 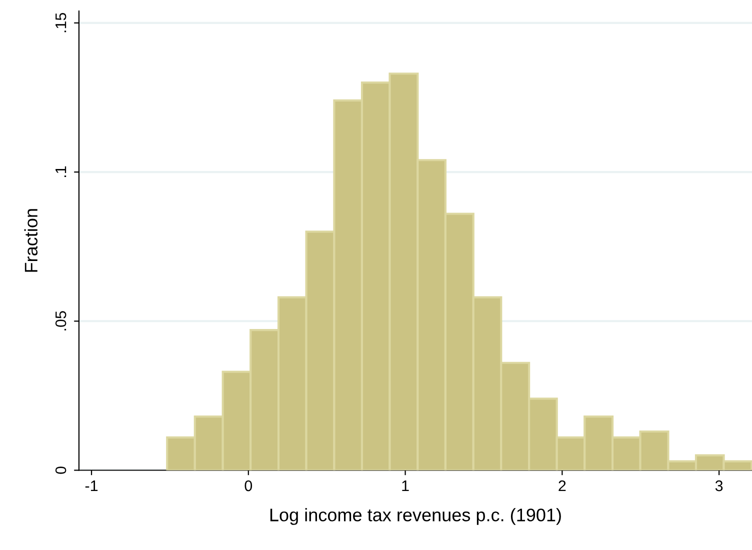 What do you see at coordinates (60, 470) in the screenshot?
I see `y-tick-label: 0` at bounding box center [60, 470].